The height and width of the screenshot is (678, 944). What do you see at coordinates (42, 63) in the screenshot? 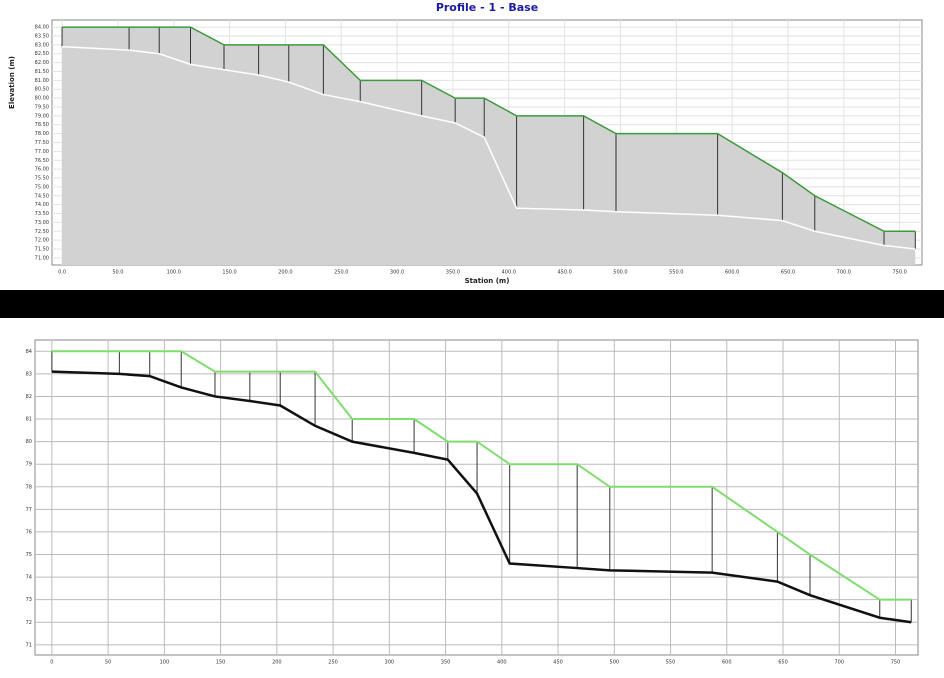
I see `y-tick-label: 82.00` at bounding box center [42, 63].